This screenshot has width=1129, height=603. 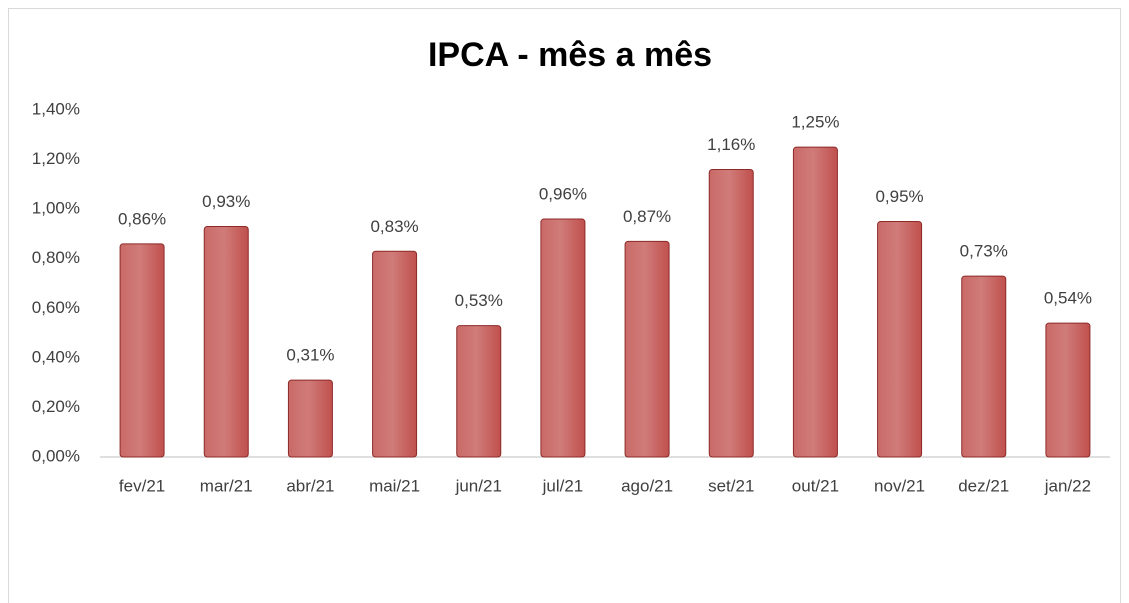 I want to click on value-label: 1,16%, so click(x=731, y=144).